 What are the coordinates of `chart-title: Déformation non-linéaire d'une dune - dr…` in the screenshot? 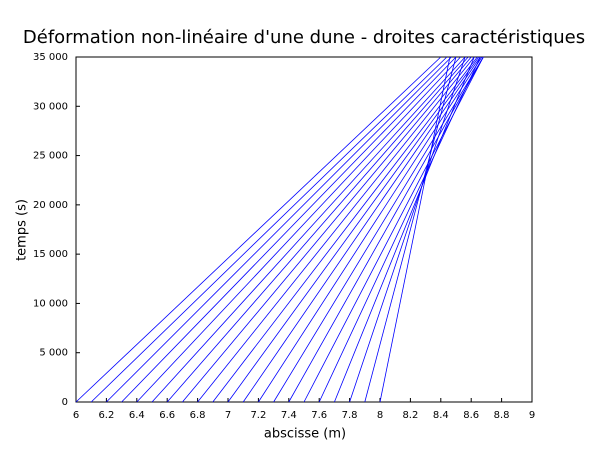 It's located at (304, 37).